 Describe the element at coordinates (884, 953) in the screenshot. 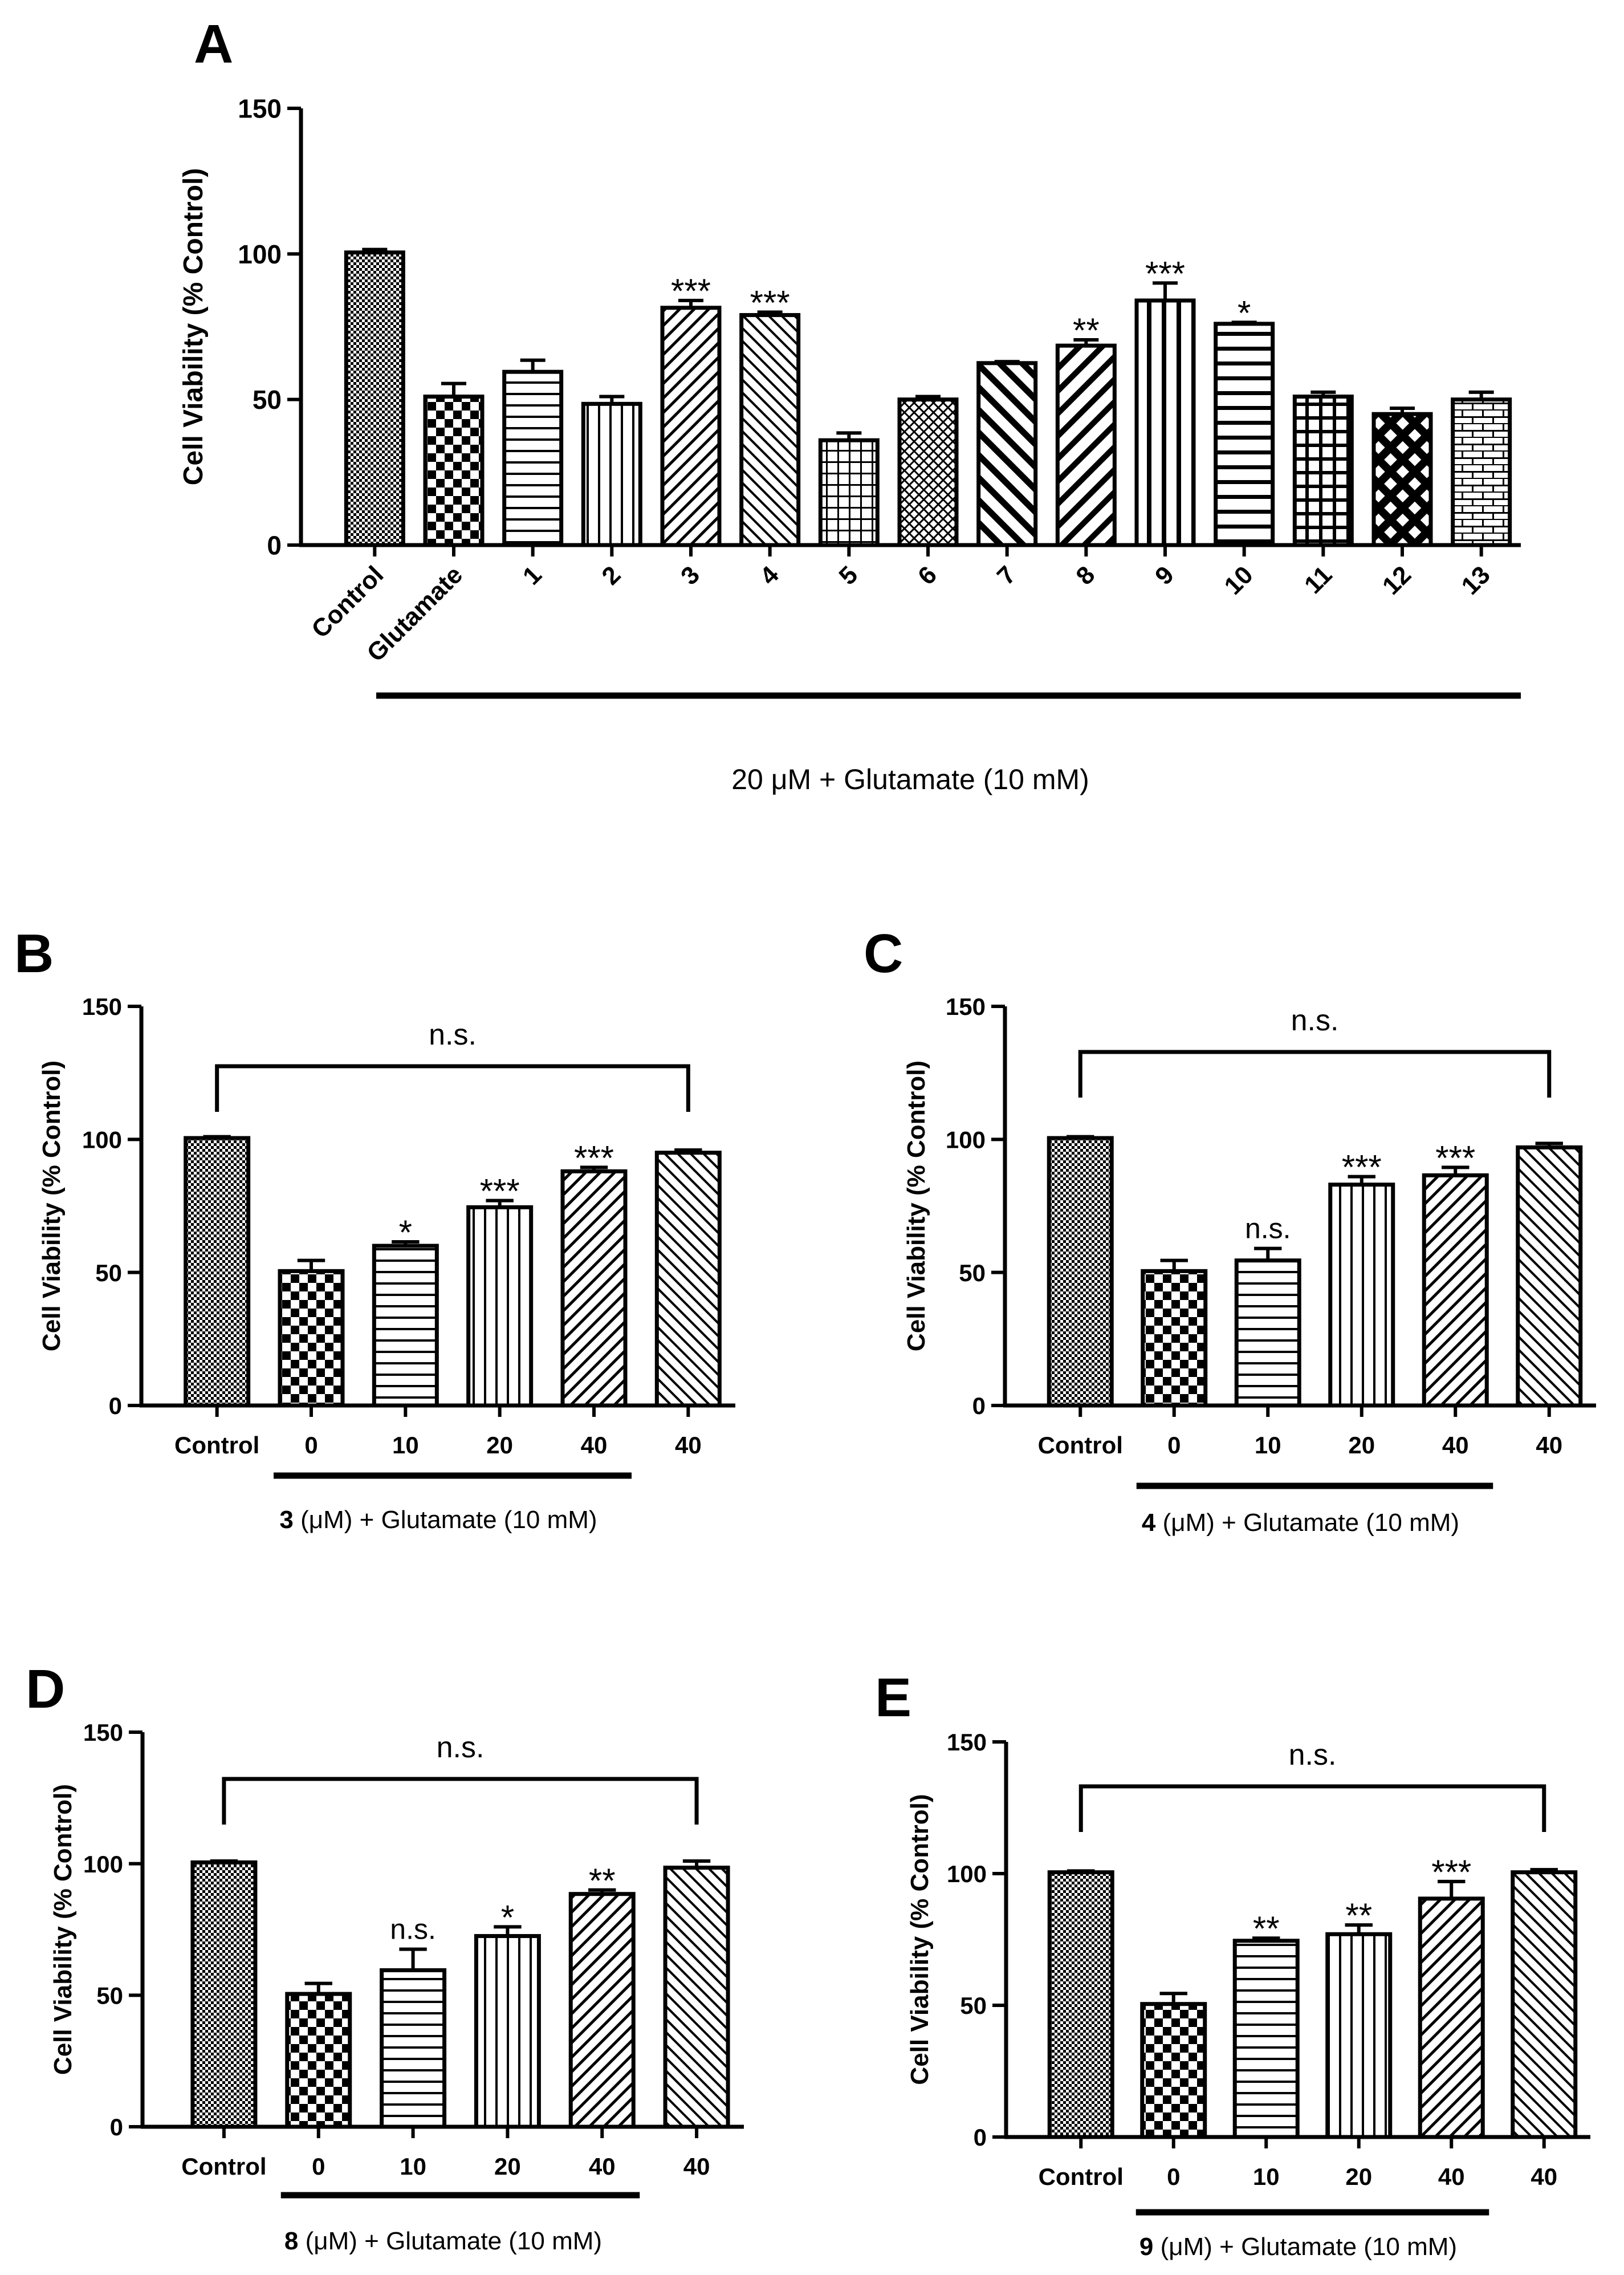

I see `panel-letter: C` at that location.